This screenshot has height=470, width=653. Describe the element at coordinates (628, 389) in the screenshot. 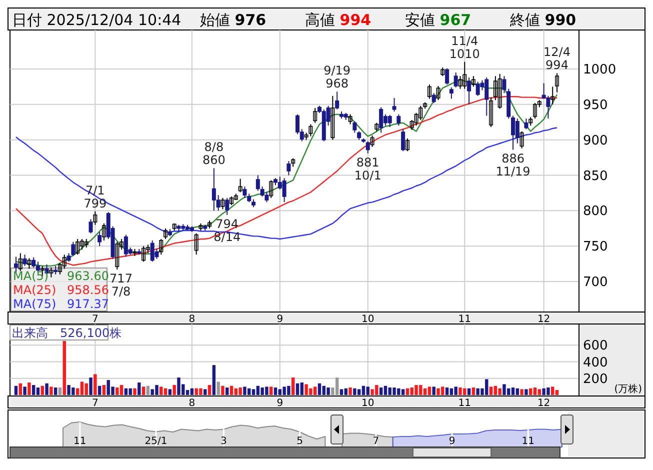

I see `y-axis-title: (万株)` at that location.